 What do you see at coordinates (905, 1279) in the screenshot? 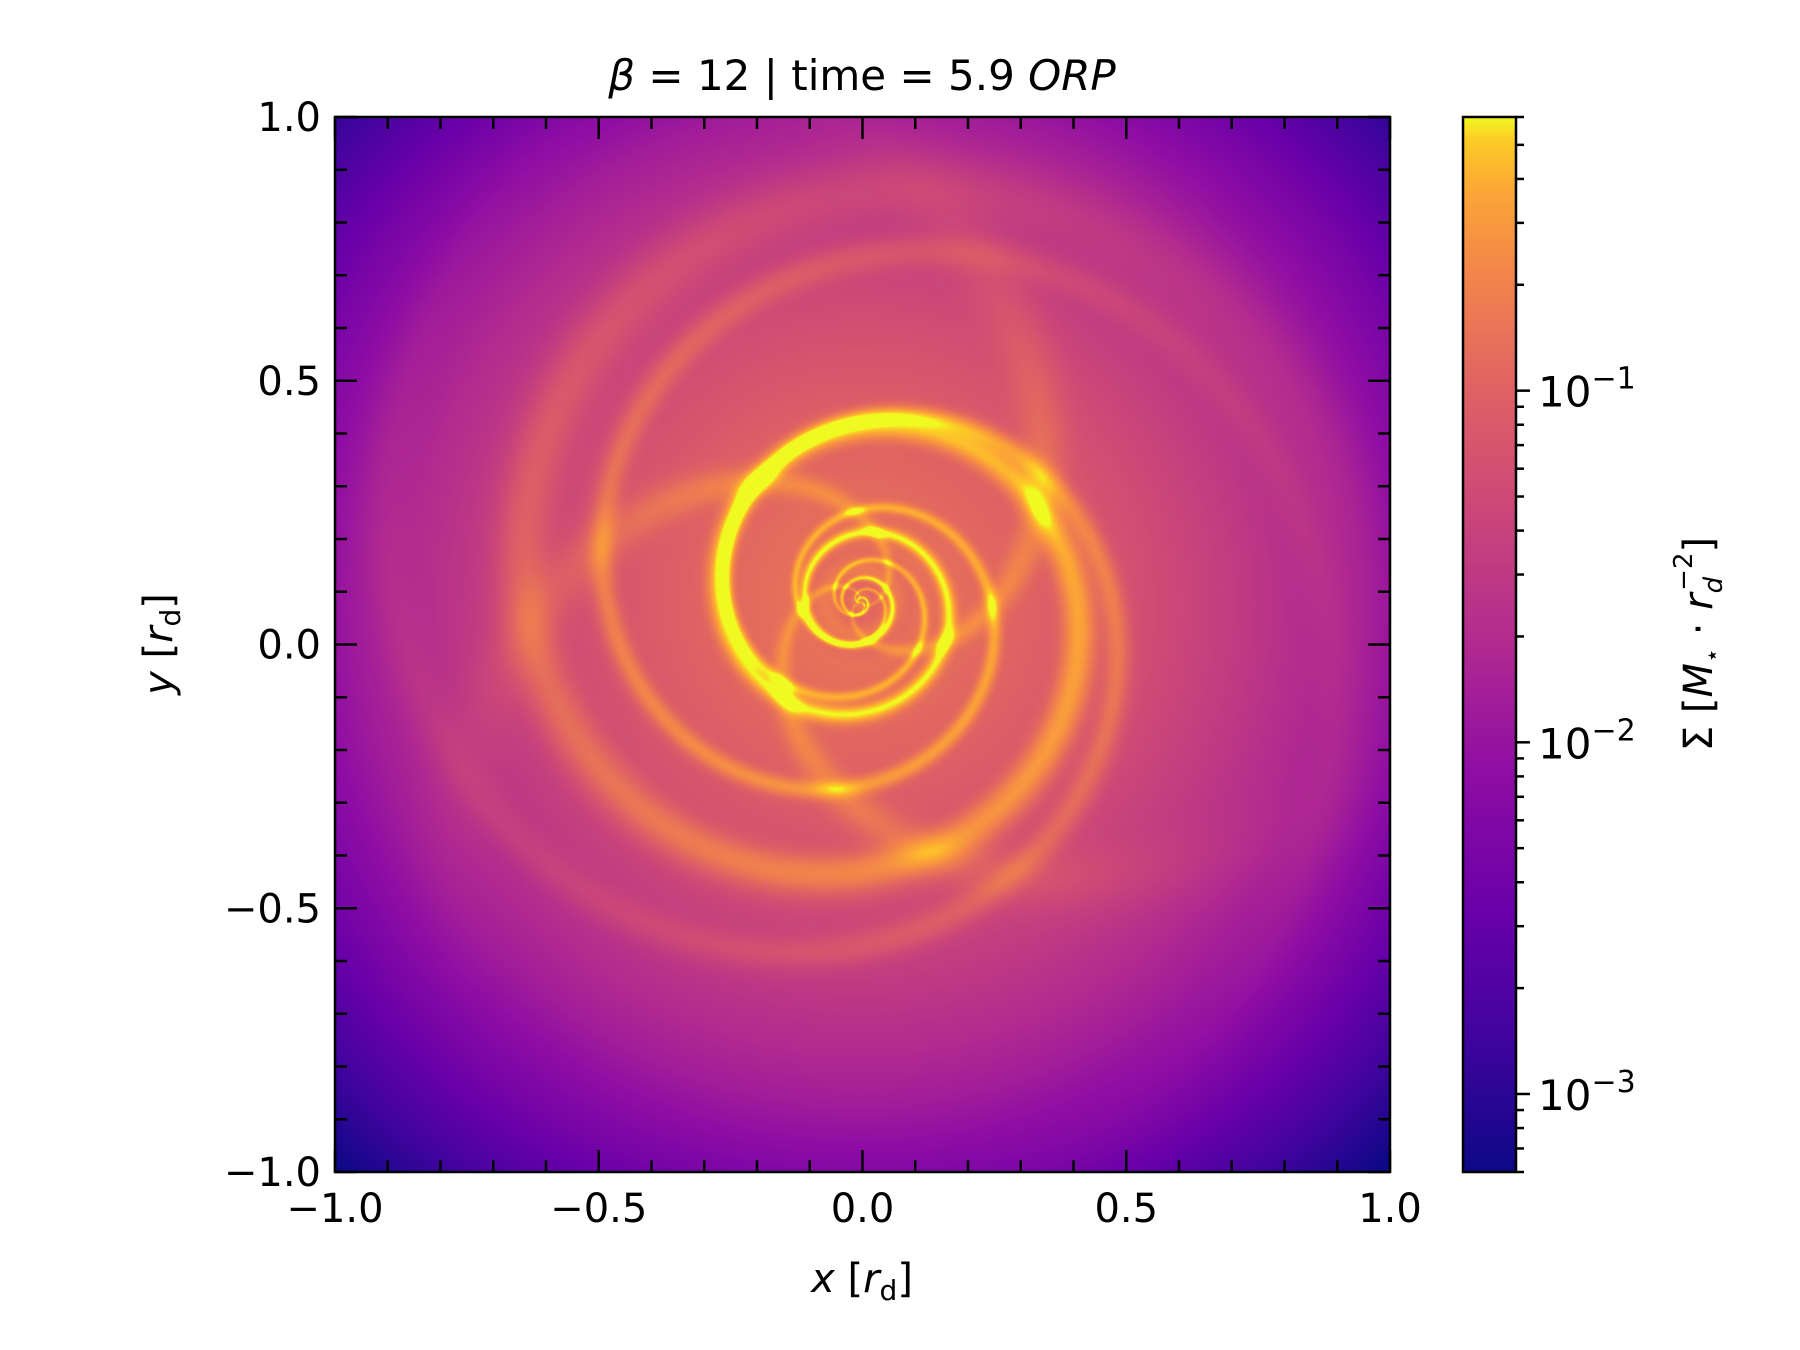
I see `x-axis-unit-close: ]` at bounding box center [905, 1279].